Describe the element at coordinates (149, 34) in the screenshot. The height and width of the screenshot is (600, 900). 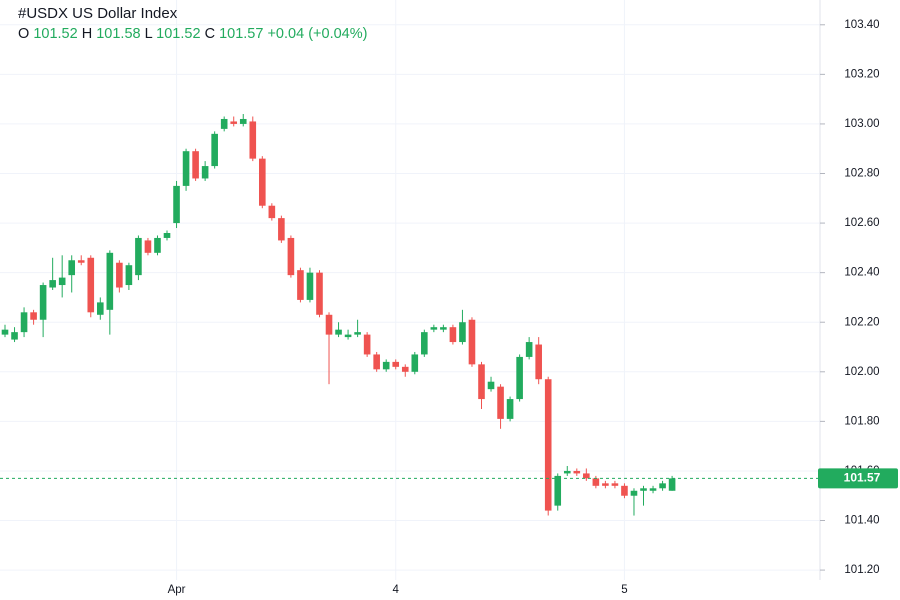
I see `low-key: L` at that location.